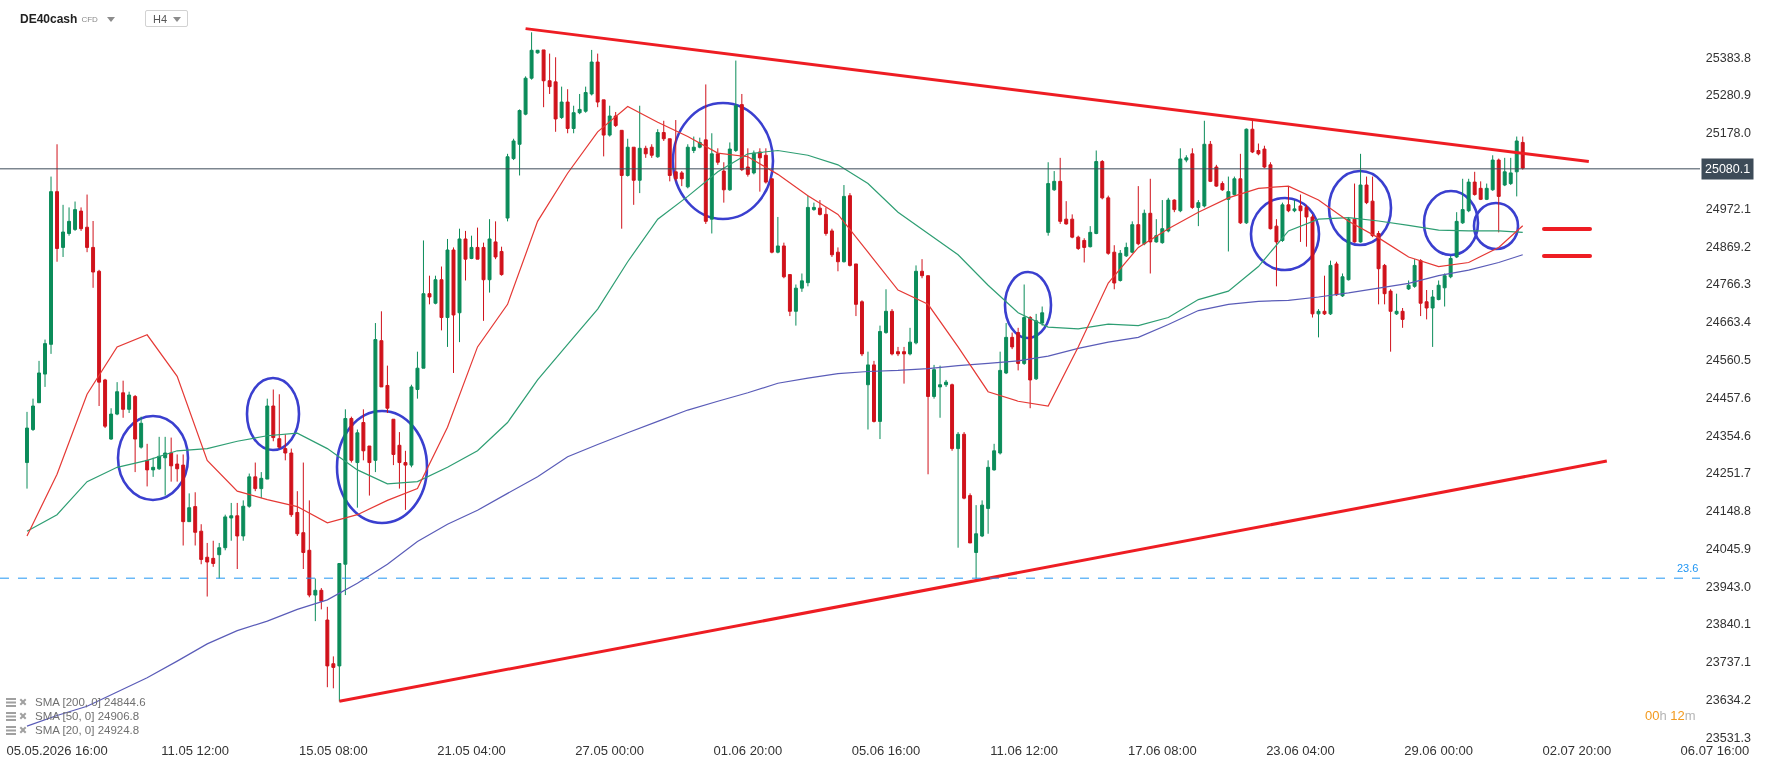  I want to click on y-tick-label: 24766.3, so click(1728, 284).